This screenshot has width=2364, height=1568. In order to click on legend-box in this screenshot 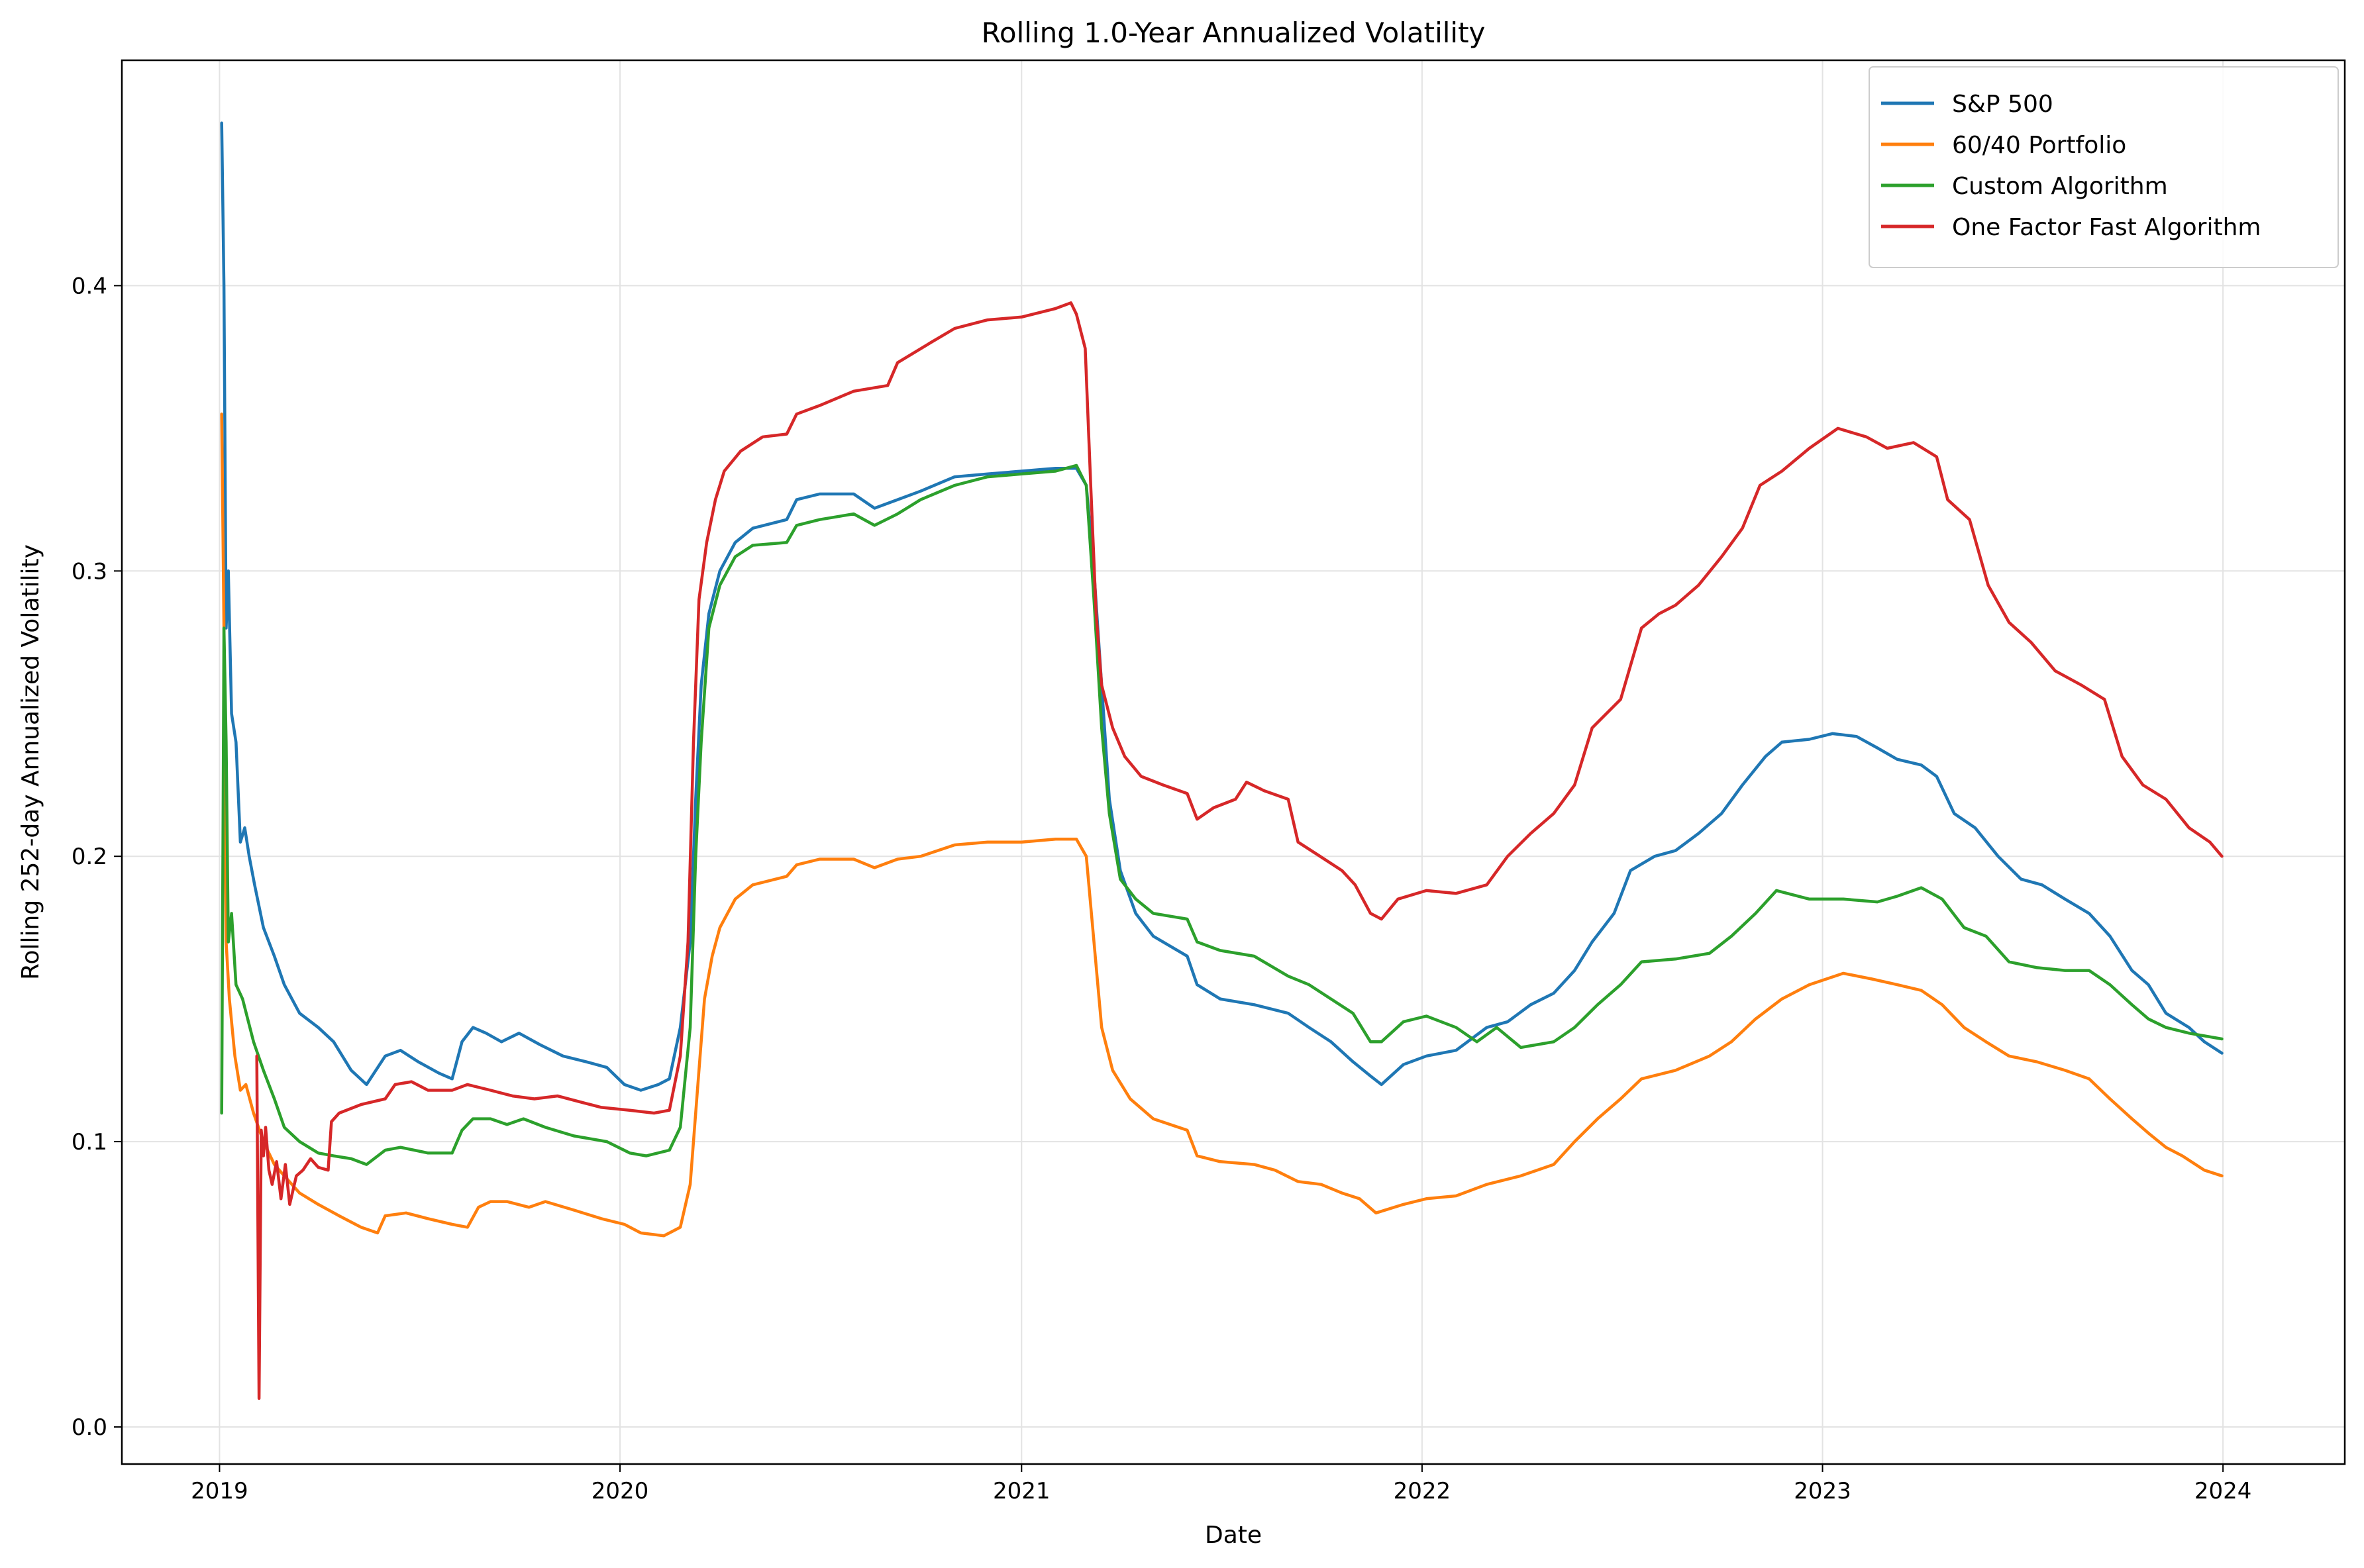, I will do `click(2104, 167)`.